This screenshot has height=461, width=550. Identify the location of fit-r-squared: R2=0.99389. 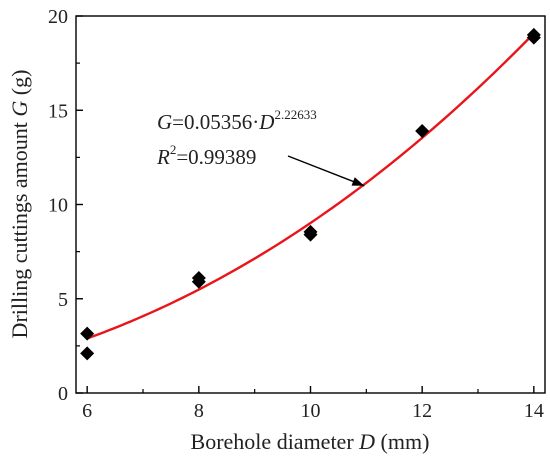
(206, 155).